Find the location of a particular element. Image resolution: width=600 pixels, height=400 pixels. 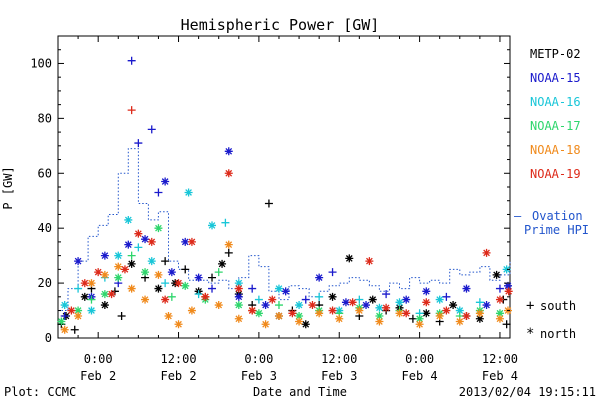

legend-ovation-line2: Prime HPI is located at coordinates (556, 230).